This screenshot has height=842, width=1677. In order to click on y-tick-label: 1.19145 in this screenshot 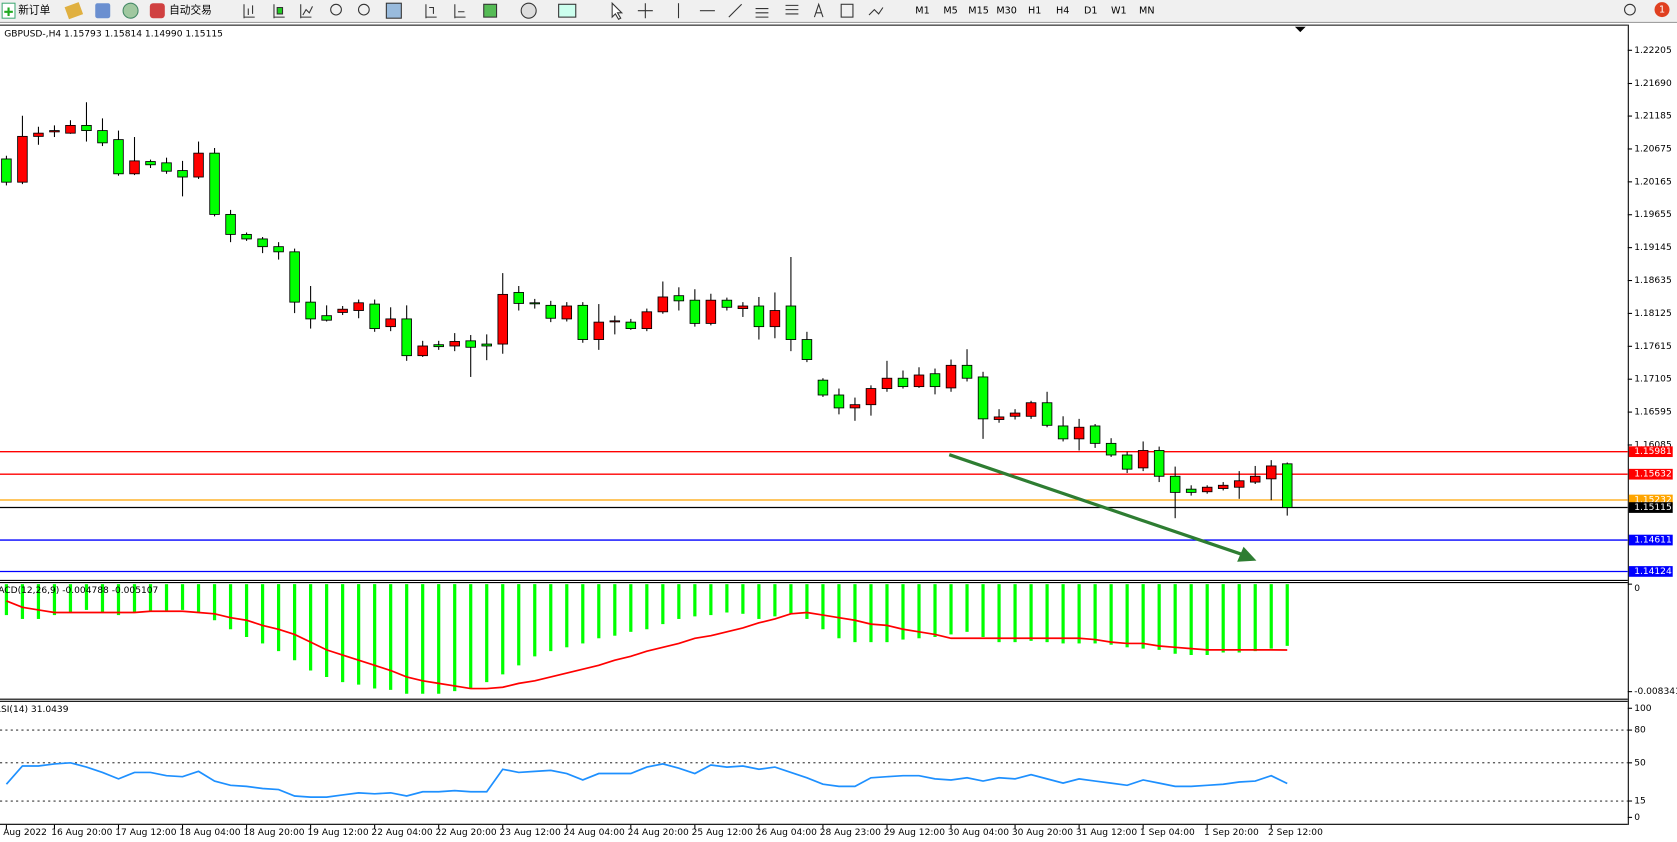, I will do `click(1653, 248)`.